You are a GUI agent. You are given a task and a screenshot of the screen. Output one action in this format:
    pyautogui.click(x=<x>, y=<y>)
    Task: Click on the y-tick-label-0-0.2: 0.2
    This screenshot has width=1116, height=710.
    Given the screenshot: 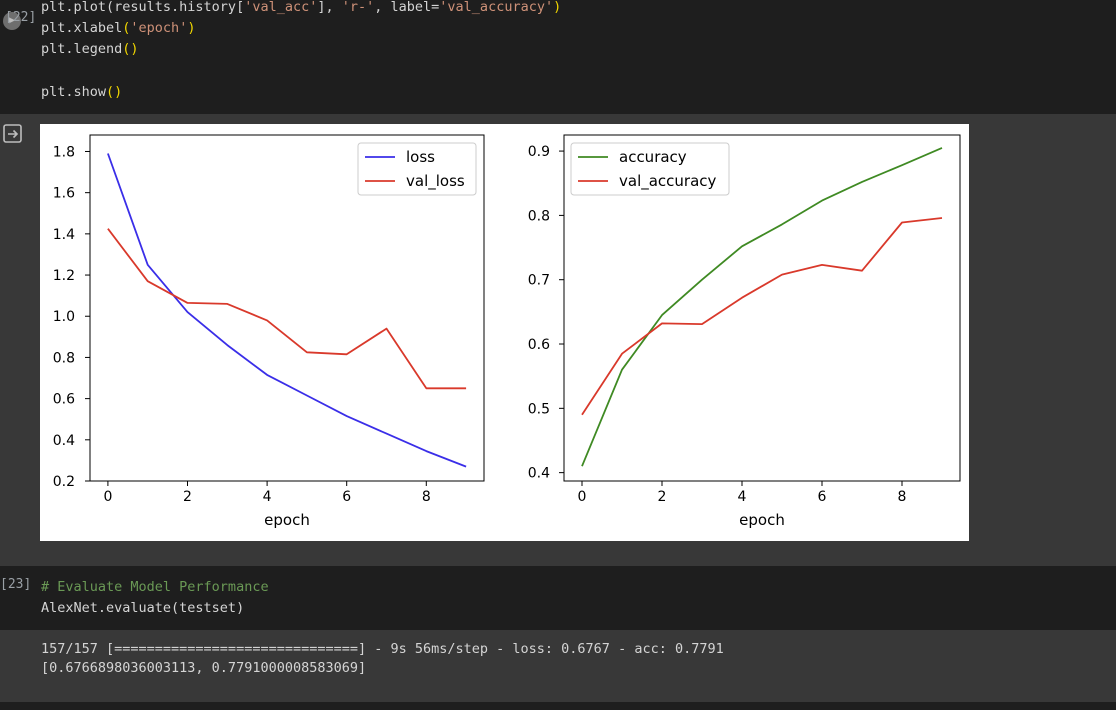 What is the action you would take?
    pyautogui.click(x=64, y=482)
    